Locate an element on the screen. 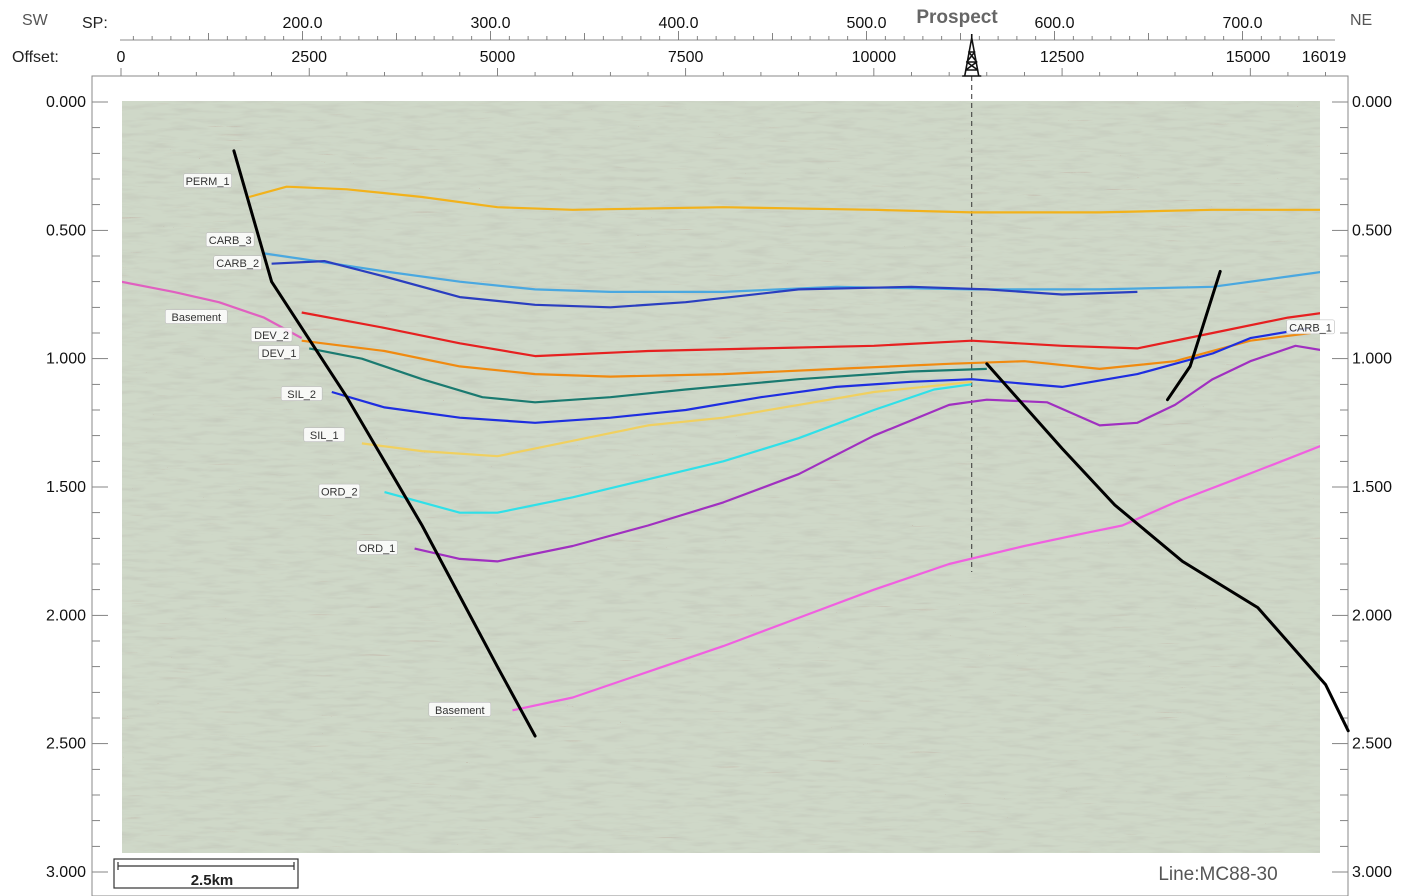 Image resolution: width=1408 pixels, height=896 pixels. offset-tick-label: 2500 is located at coordinates (309, 57).